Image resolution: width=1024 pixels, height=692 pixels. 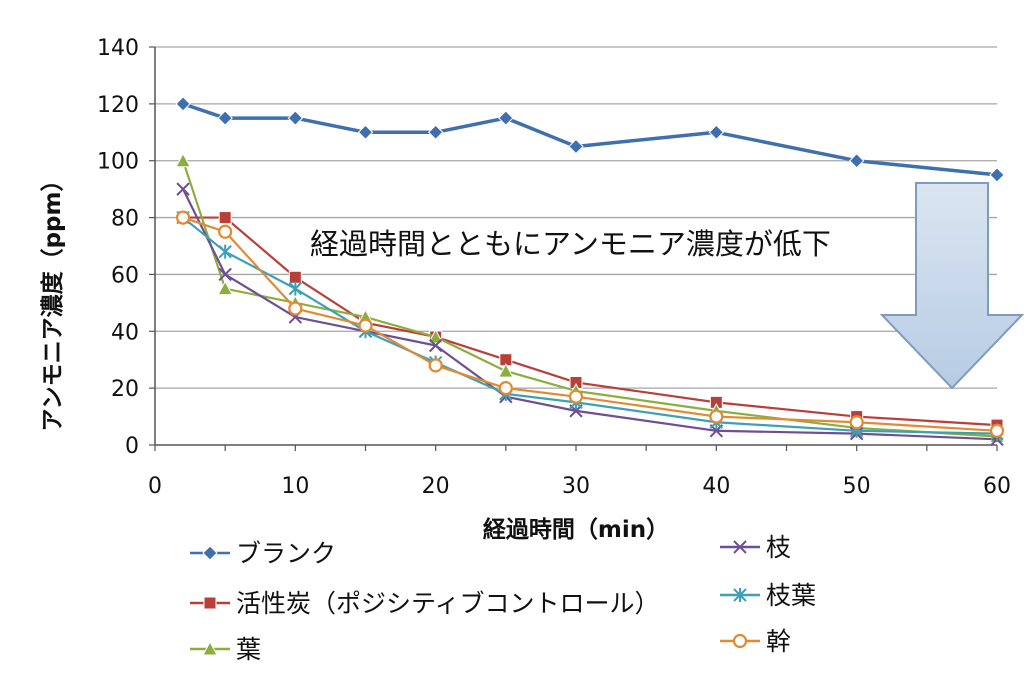 I want to click on legend-item: ブランク, so click(x=263, y=553).